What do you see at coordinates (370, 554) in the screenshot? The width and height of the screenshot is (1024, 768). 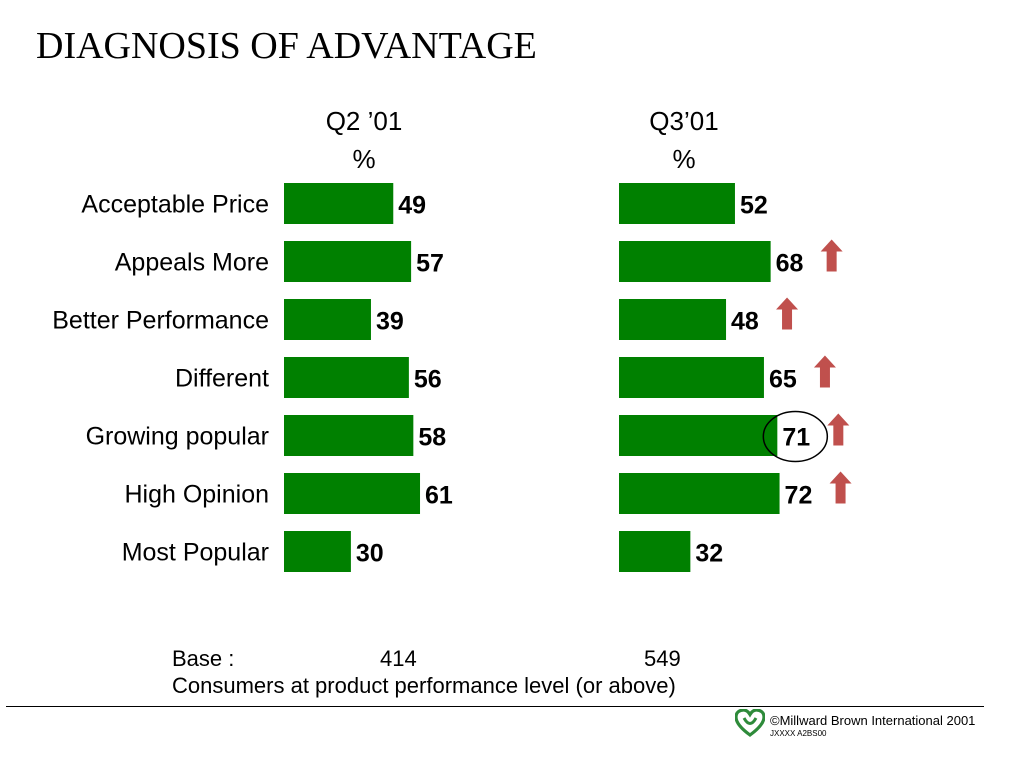 I see `data-label: 30` at bounding box center [370, 554].